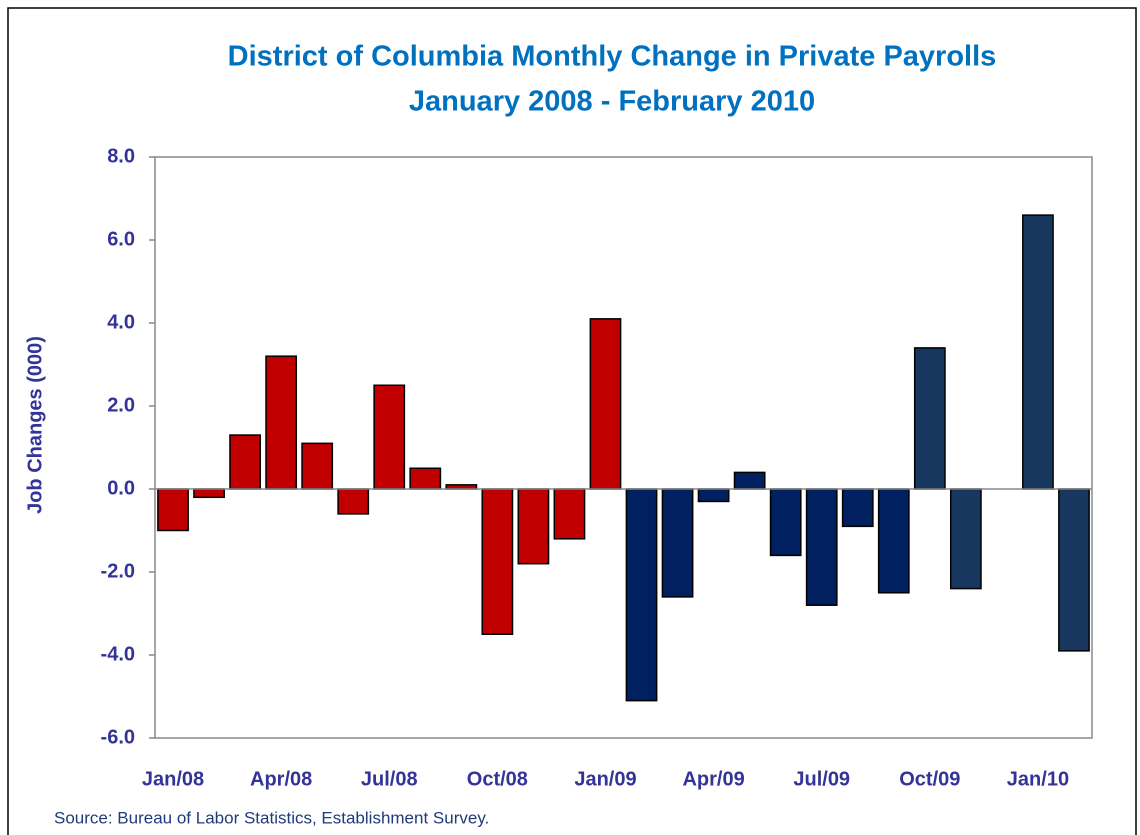 Image resolution: width=1140 pixels, height=835 pixels. Describe the element at coordinates (497, 779) in the screenshot. I see `x-tick-label: Oct/08` at that location.